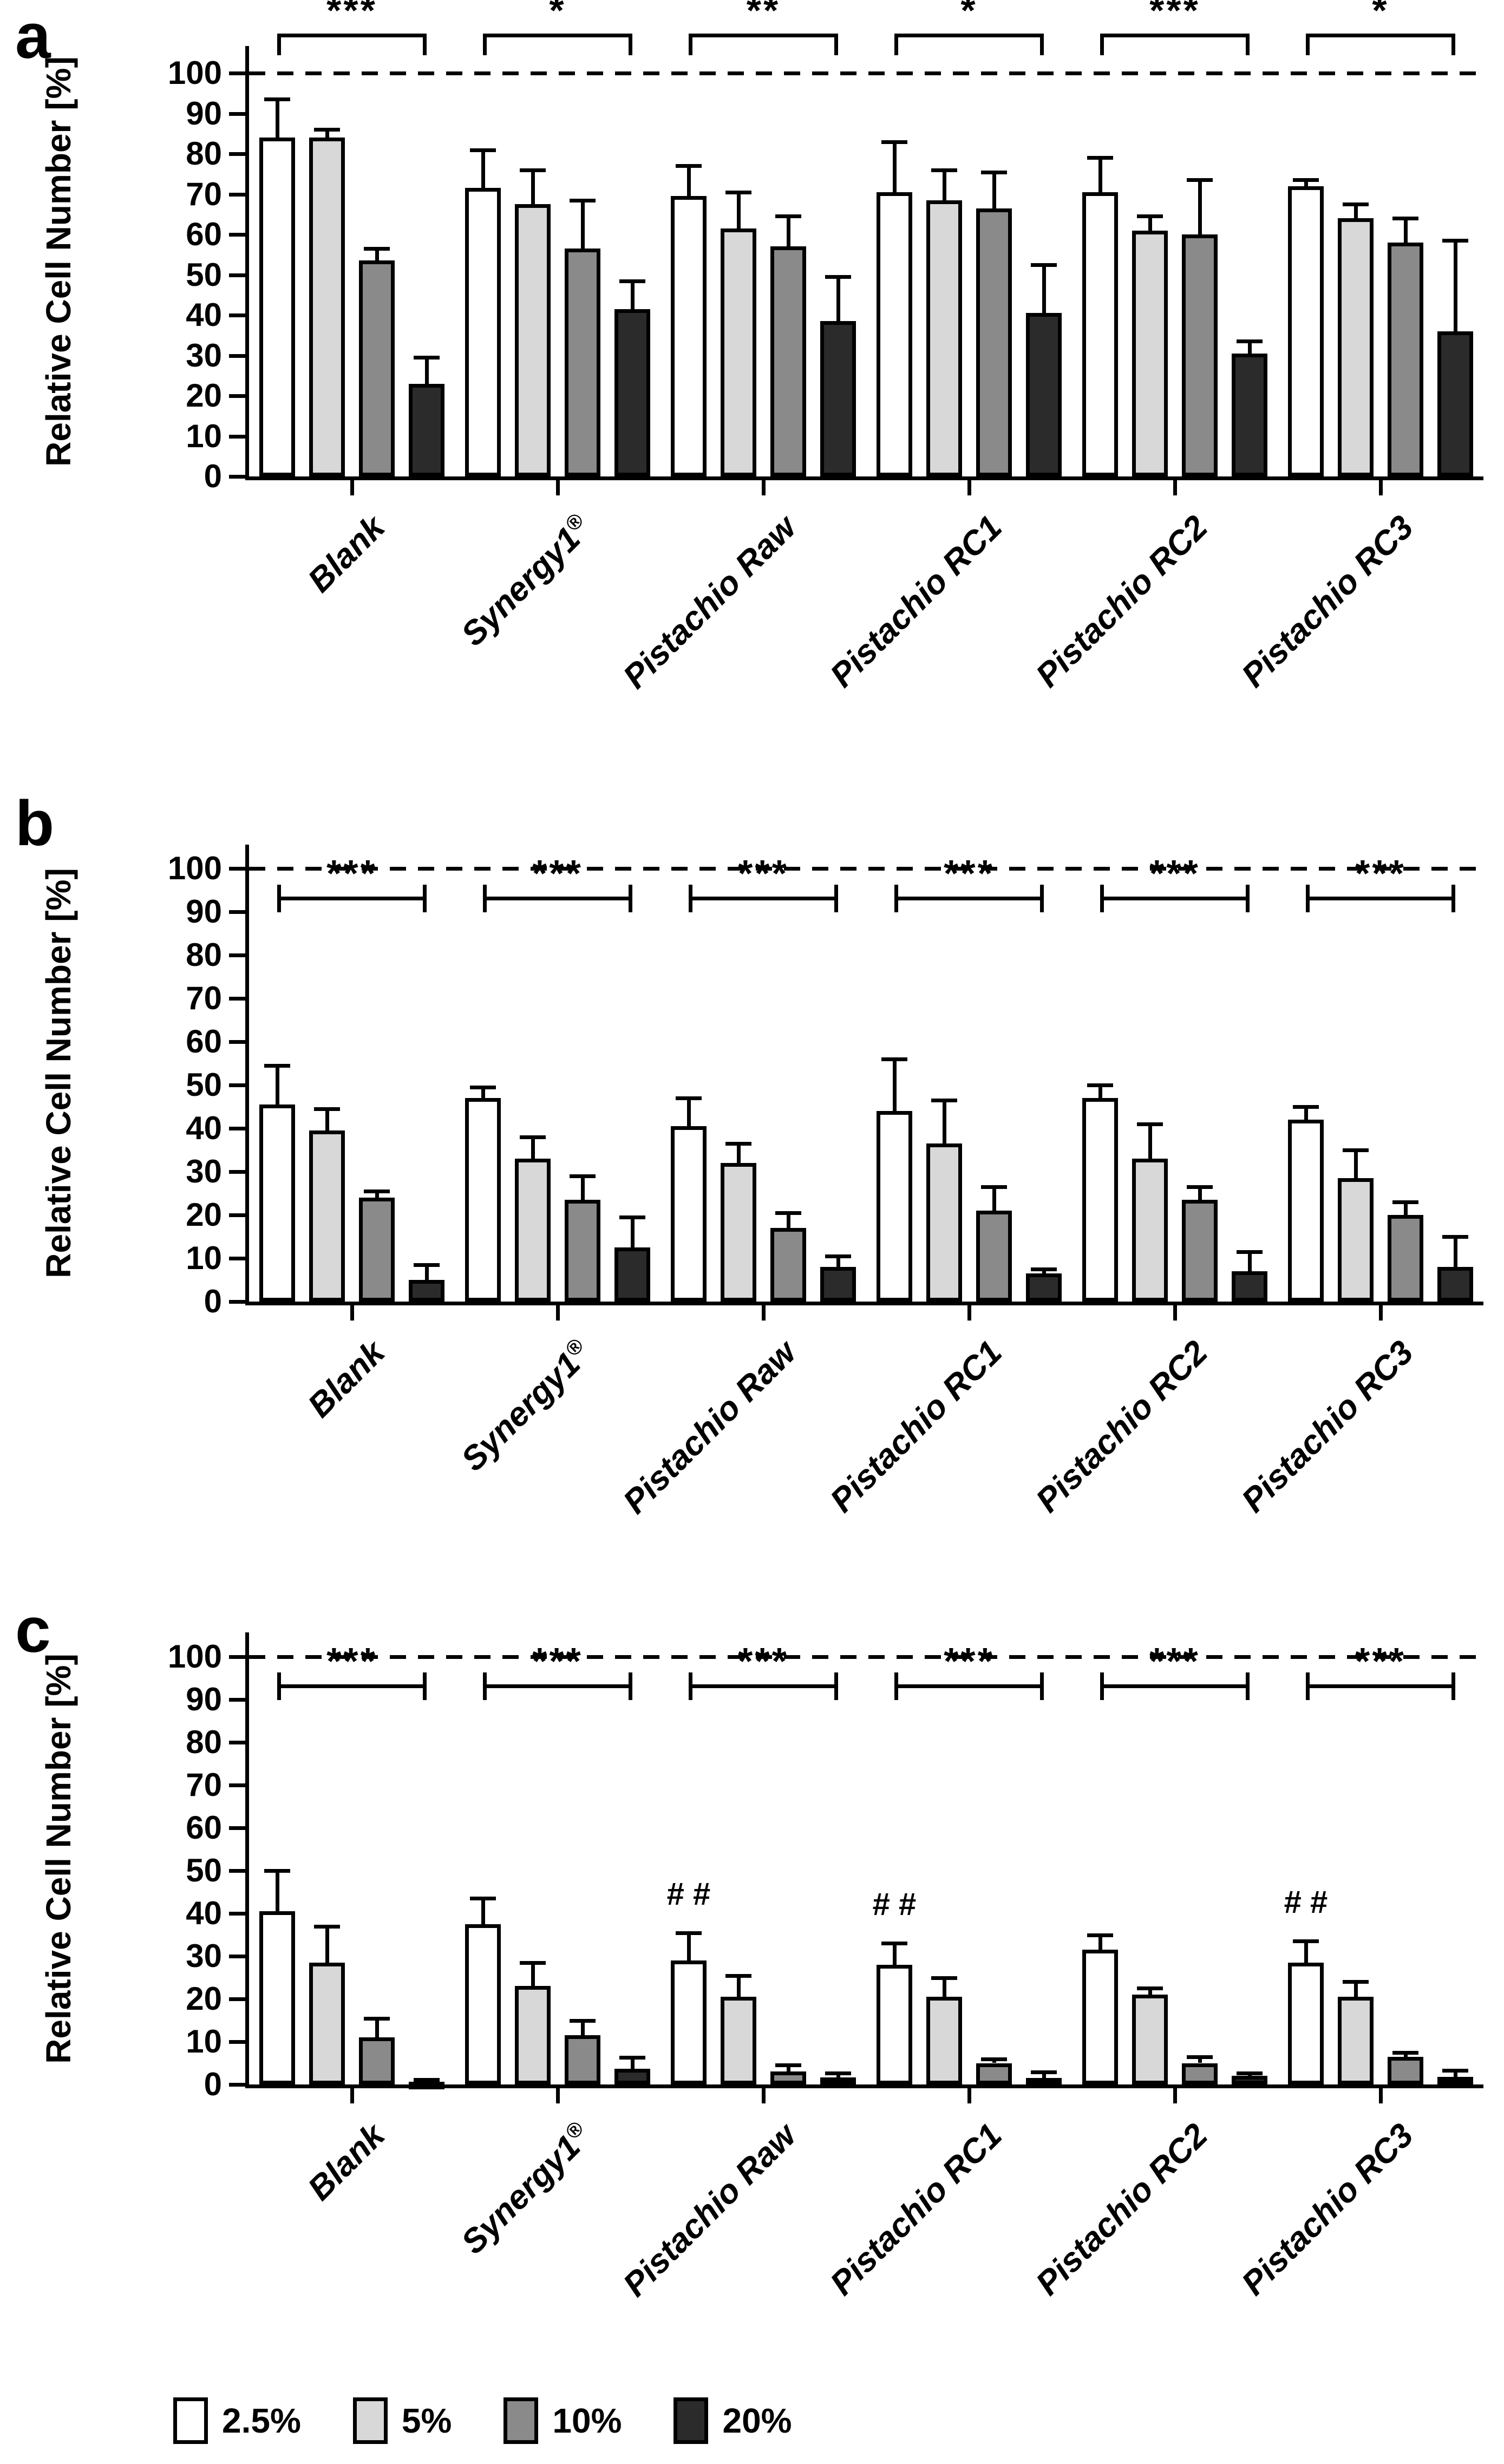 Image resolution: width=1504 pixels, height=2464 pixels. What do you see at coordinates (1100, 1200) in the screenshot?
I see `bar-b-pistachio-rc2-2.5` at bounding box center [1100, 1200].